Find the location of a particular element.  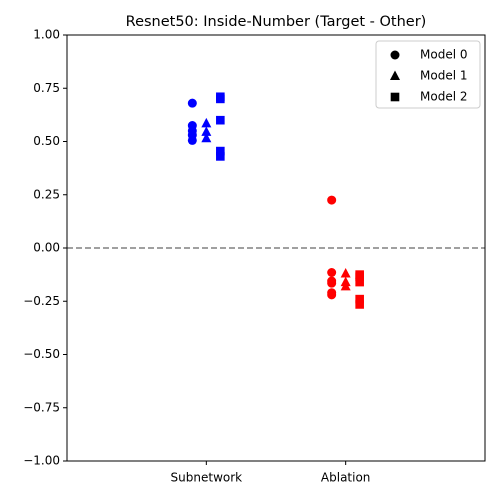

y-tick-label: 0.25 is located at coordinates (46, 194).